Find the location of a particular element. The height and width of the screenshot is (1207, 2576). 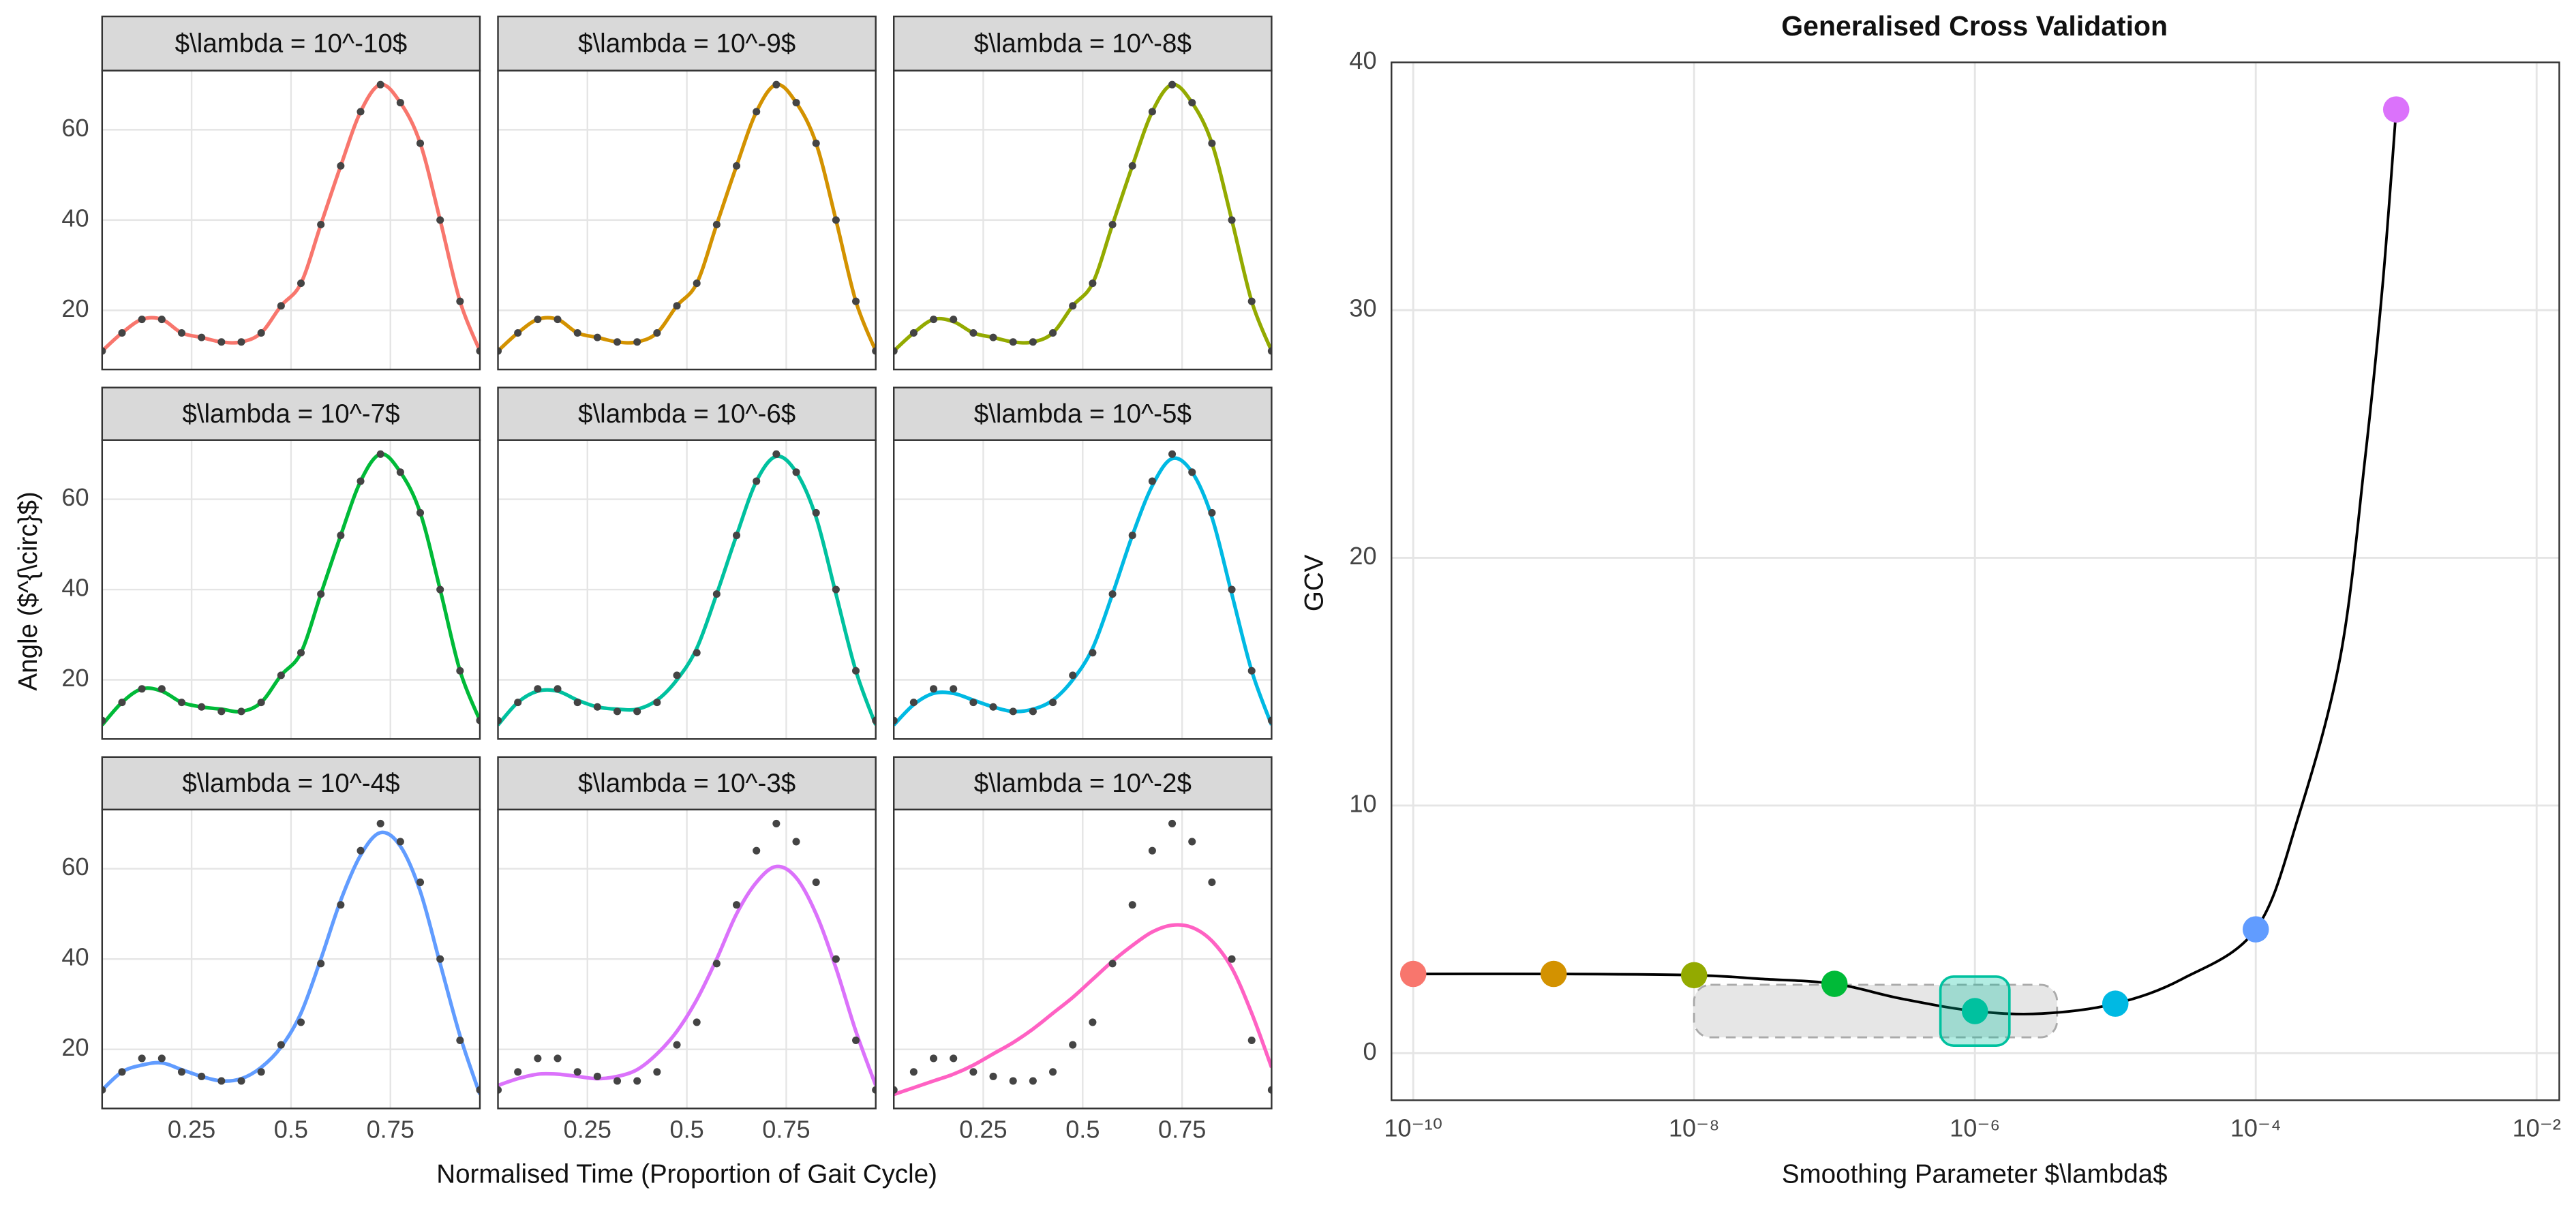

strip-label: $\lambda = 10^-5$ is located at coordinates (1083, 414).